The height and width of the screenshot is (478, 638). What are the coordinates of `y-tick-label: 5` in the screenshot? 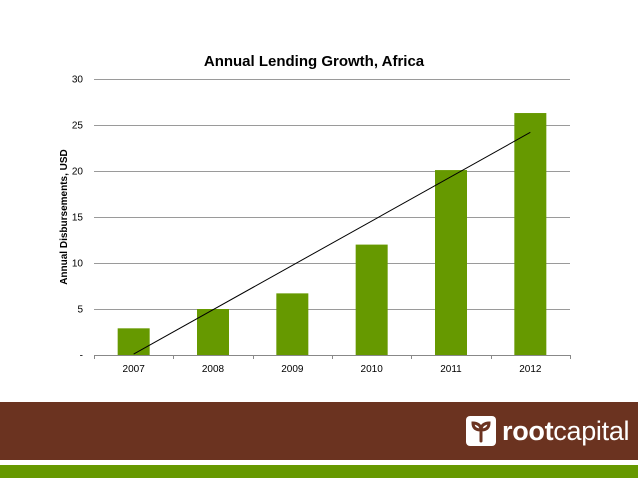 It's located at (80, 310).